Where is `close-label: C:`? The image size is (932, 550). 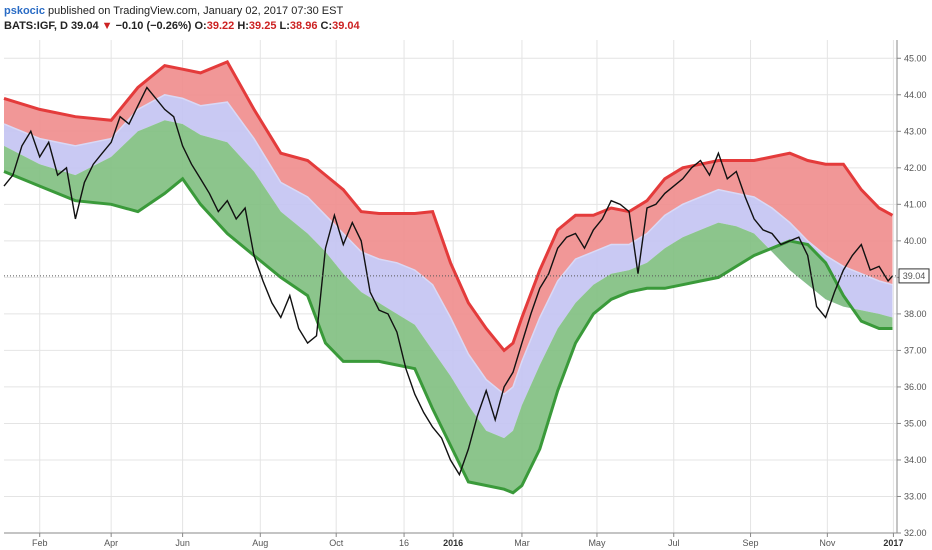 close-label: C: is located at coordinates (326, 26).